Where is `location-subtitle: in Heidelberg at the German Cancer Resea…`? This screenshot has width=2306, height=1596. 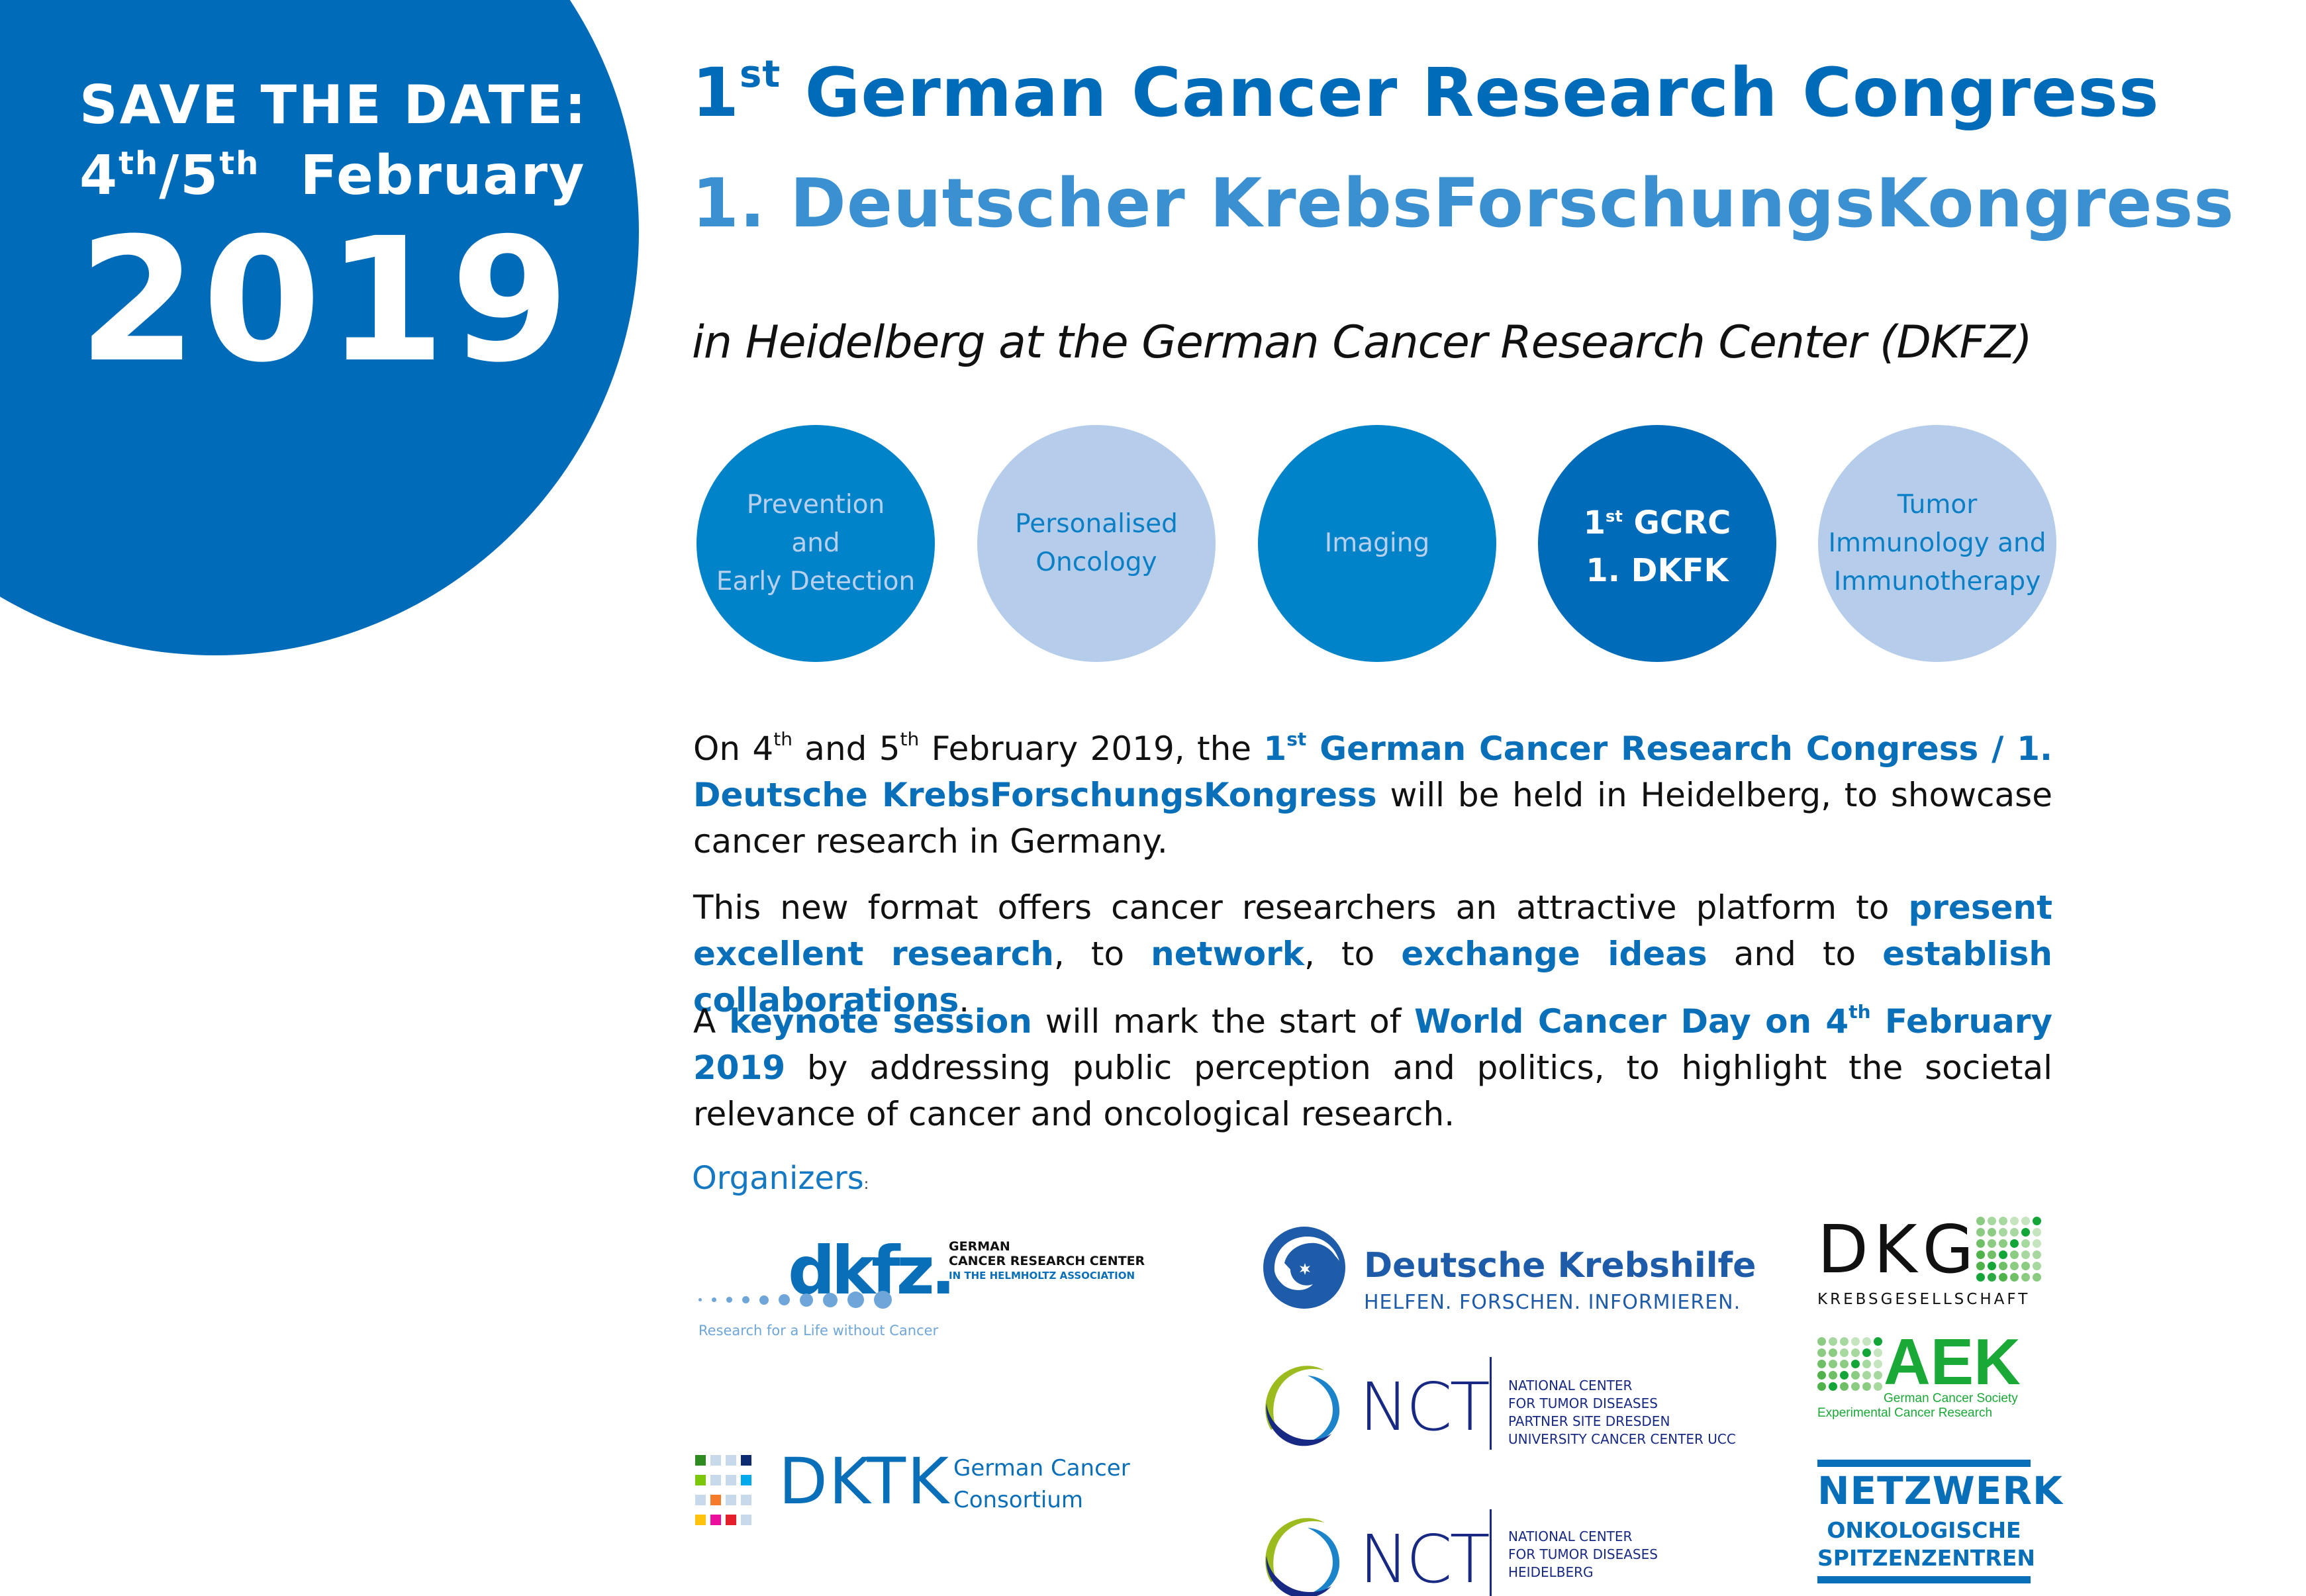
location-subtitle: in Heidelberg at the German Cancer Resea… is located at coordinates (1362, 342).